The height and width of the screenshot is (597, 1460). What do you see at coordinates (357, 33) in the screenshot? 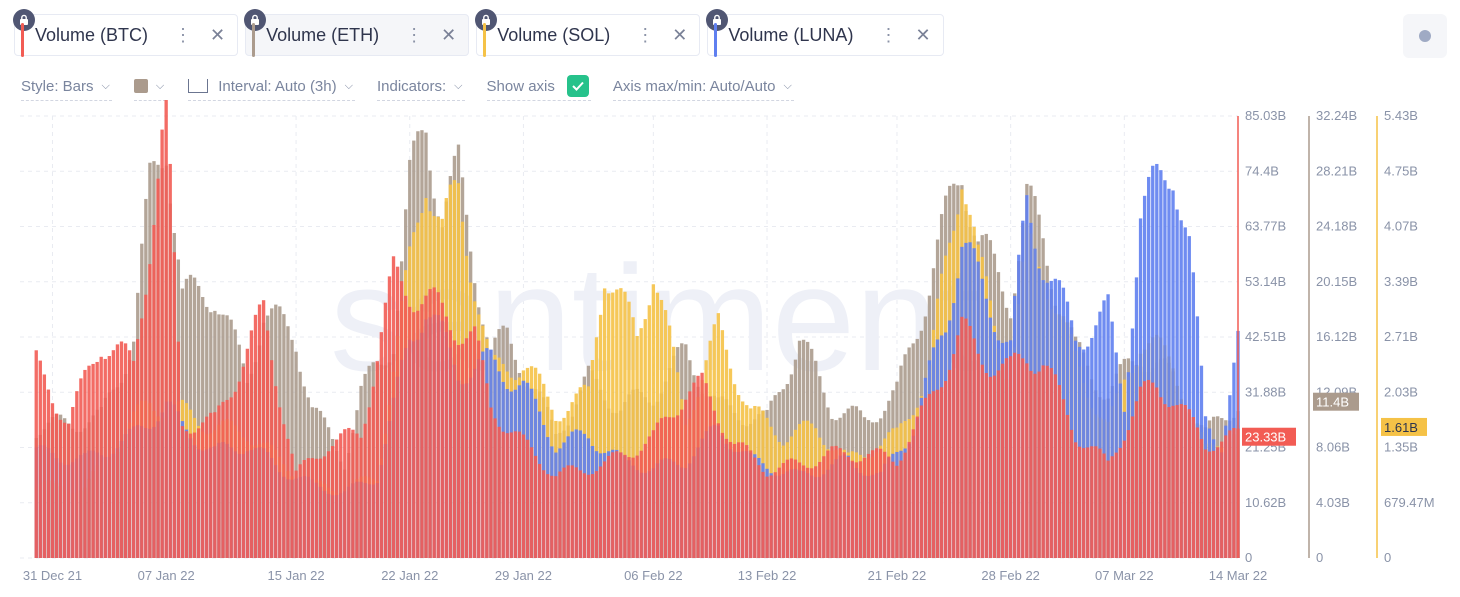
I see `metric-tab-eth: Volume (ETH) ⋮ ✕` at bounding box center [357, 33].